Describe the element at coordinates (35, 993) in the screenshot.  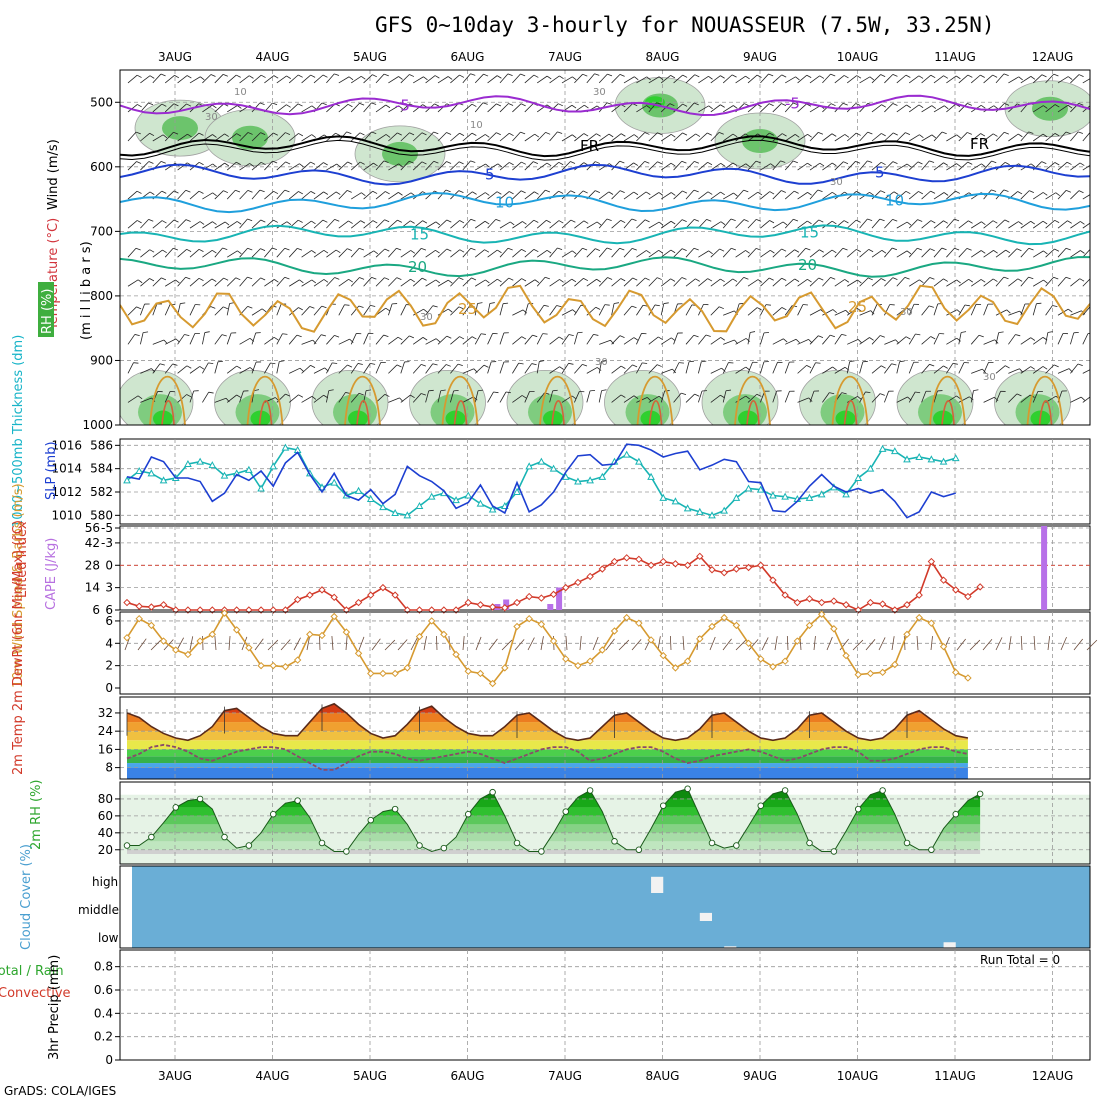
I see `precip-convective-label: Convective` at that location.